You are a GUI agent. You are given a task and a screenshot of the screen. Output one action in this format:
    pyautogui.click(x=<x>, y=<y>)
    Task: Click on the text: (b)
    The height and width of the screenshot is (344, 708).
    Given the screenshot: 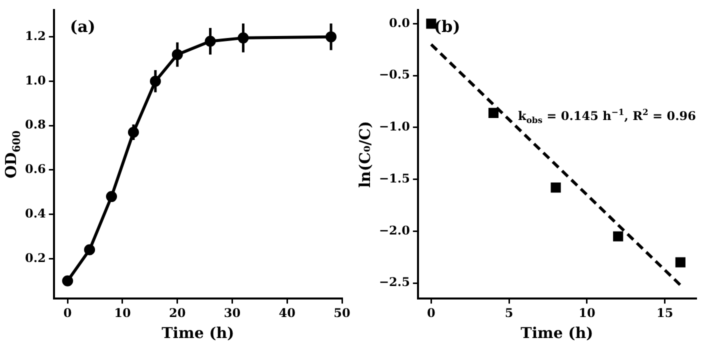 What is the action you would take?
    pyautogui.click(x=447, y=26)
    